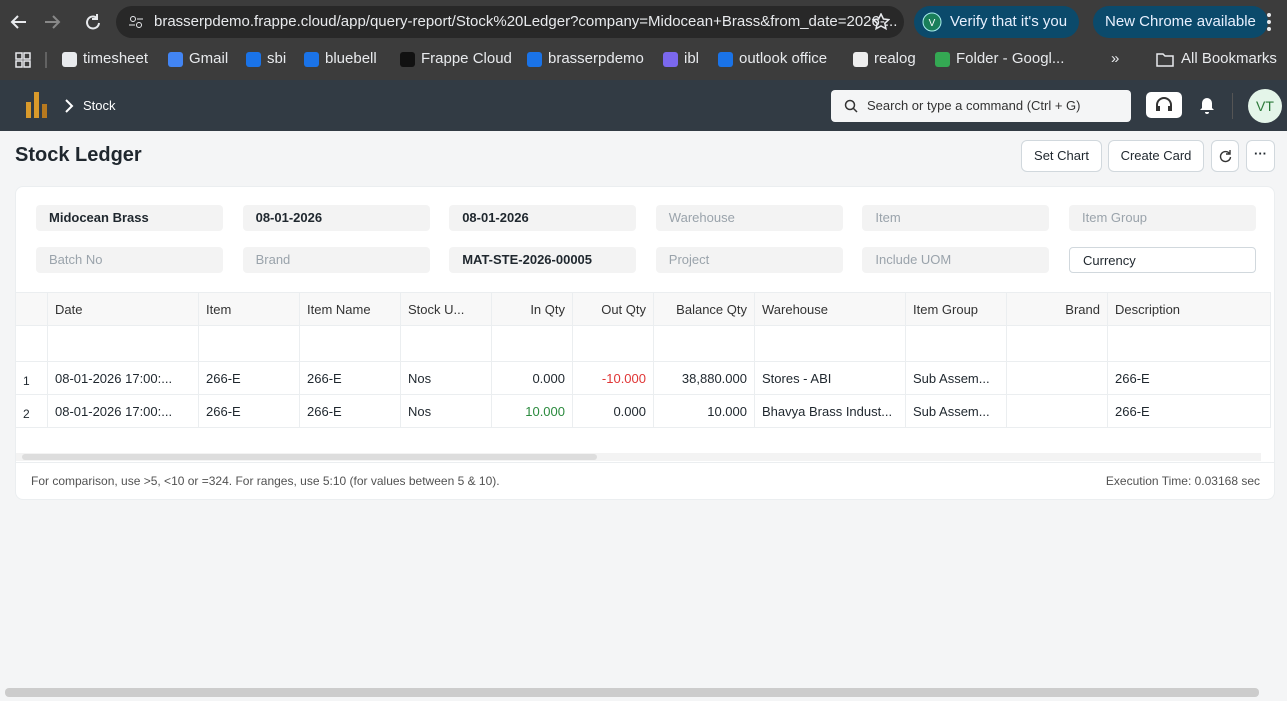 This screenshot has height=701, width=1287. What do you see at coordinates (309, 457) in the screenshot?
I see `table-scrollbar` at bounding box center [309, 457].